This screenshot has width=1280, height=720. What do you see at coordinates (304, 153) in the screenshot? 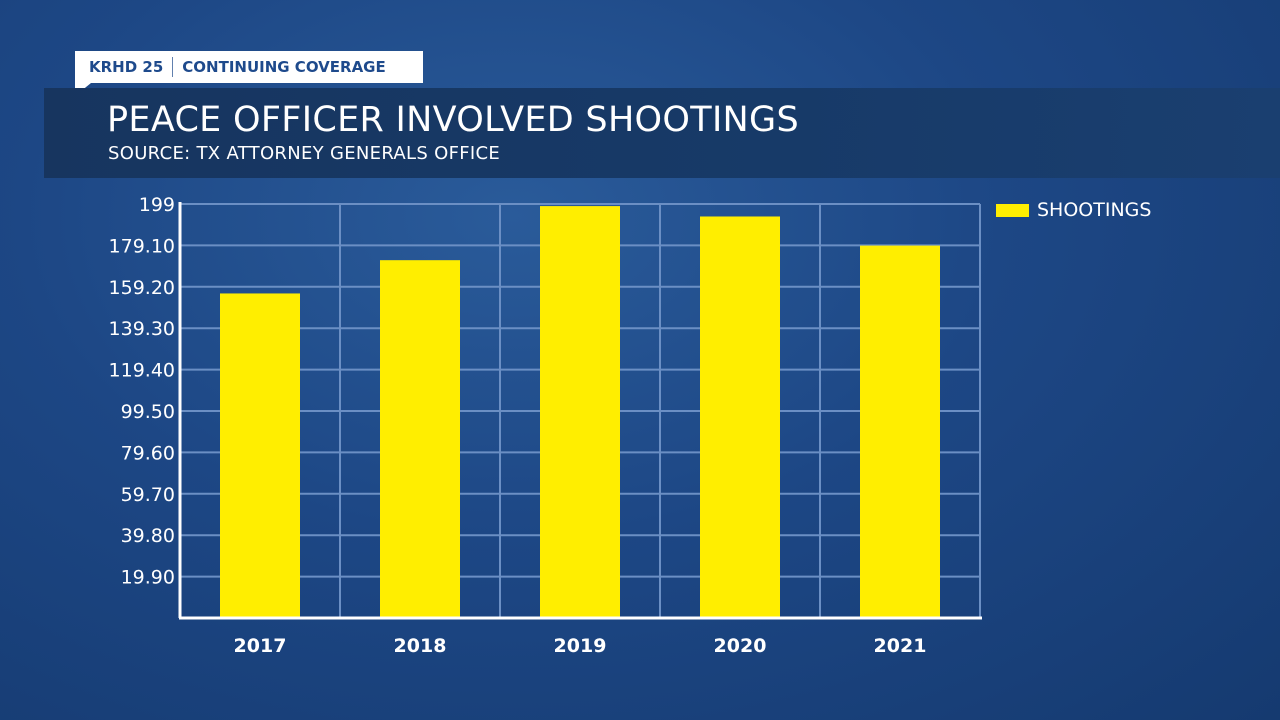
I see `chart-subtitle: SOURCE: TX ATTORNEY GENERALS OFFICE` at bounding box center [304, 153].